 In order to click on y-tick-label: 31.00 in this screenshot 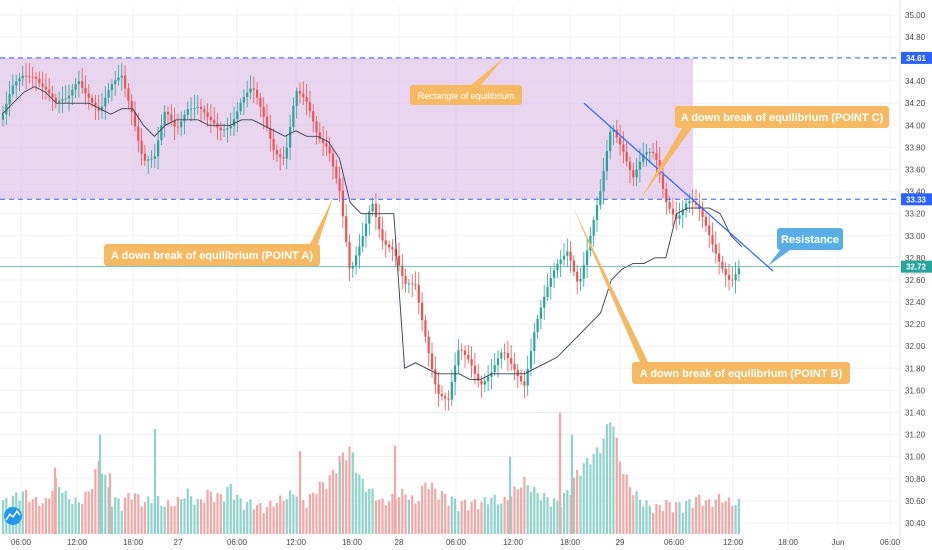, I will do `click(915, 457)`.